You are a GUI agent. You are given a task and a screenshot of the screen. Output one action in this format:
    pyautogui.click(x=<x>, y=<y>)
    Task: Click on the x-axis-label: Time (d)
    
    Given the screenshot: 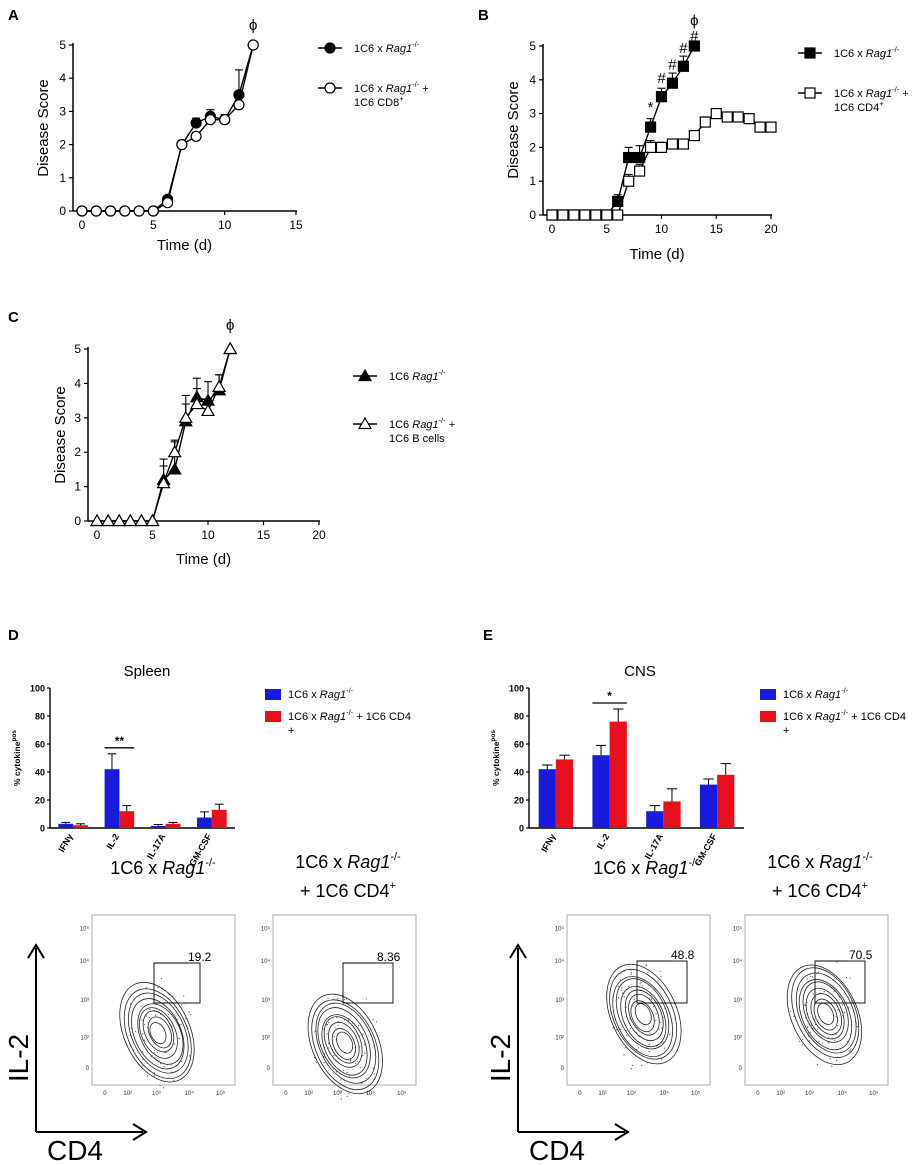 What is the action you would take?
    pyautogui.click(x=203, y=559)
    